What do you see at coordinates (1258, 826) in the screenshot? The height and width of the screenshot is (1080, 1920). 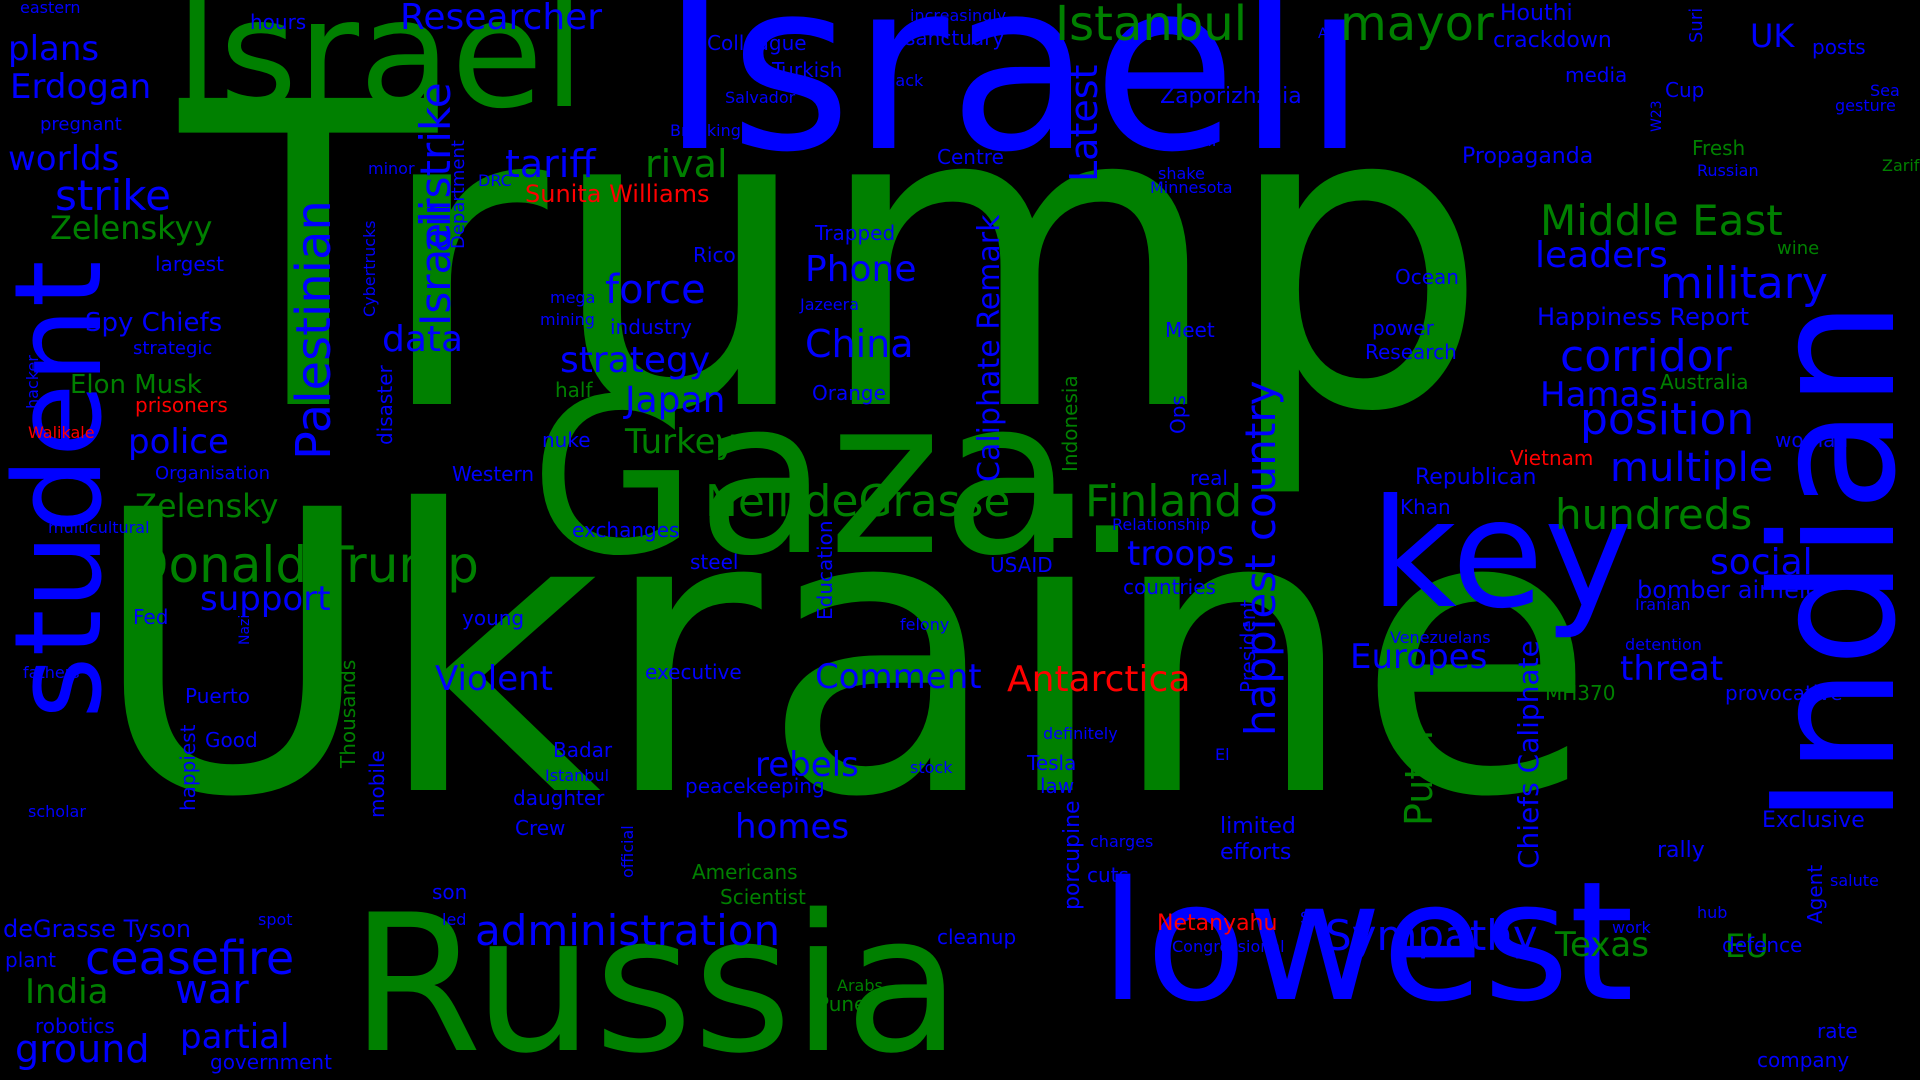 I see `word-limited: limited` at bounding box center [1258, 826].